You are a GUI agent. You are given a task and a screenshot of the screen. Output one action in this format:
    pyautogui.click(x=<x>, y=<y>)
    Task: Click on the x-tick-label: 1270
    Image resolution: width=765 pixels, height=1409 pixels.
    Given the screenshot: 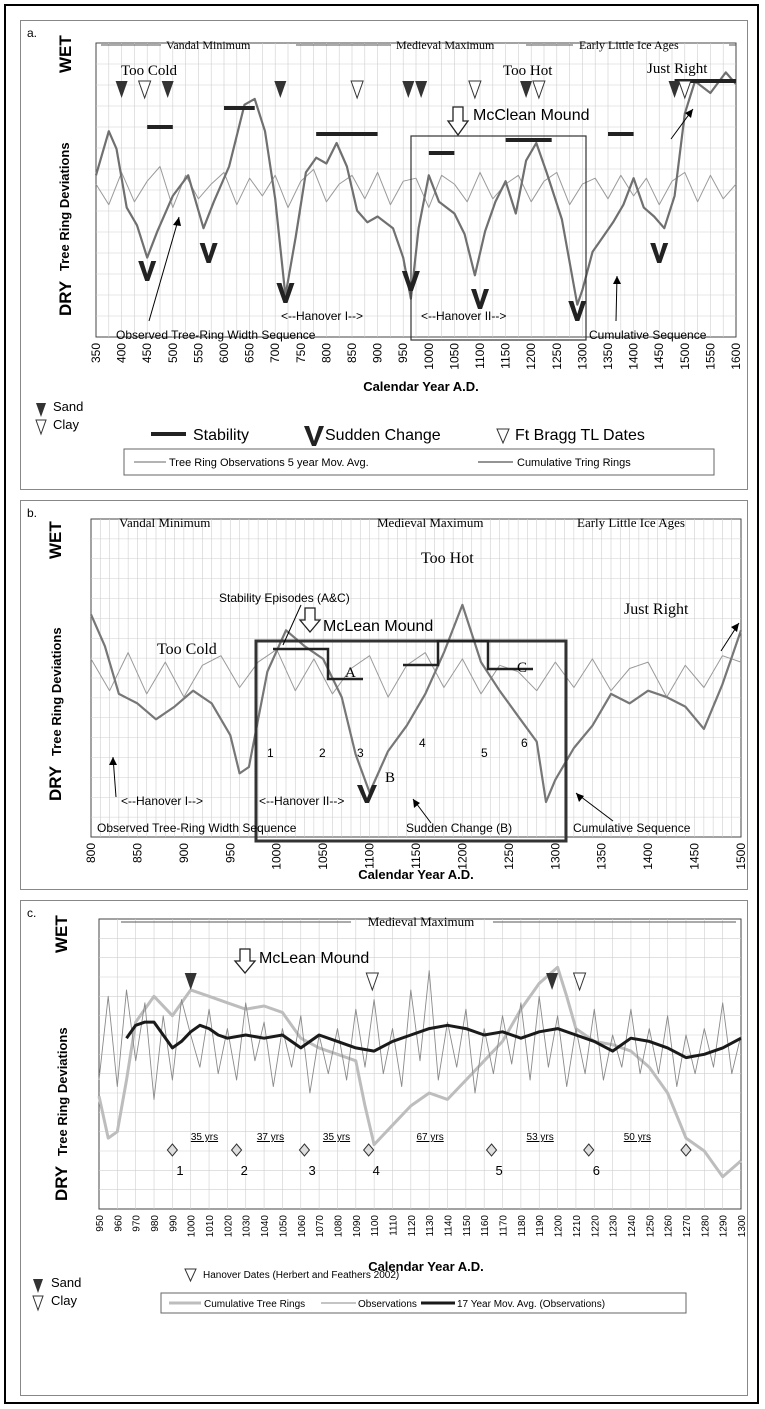 What is the action you would take?
    pyautogui.click(x=687, y=1226)
    